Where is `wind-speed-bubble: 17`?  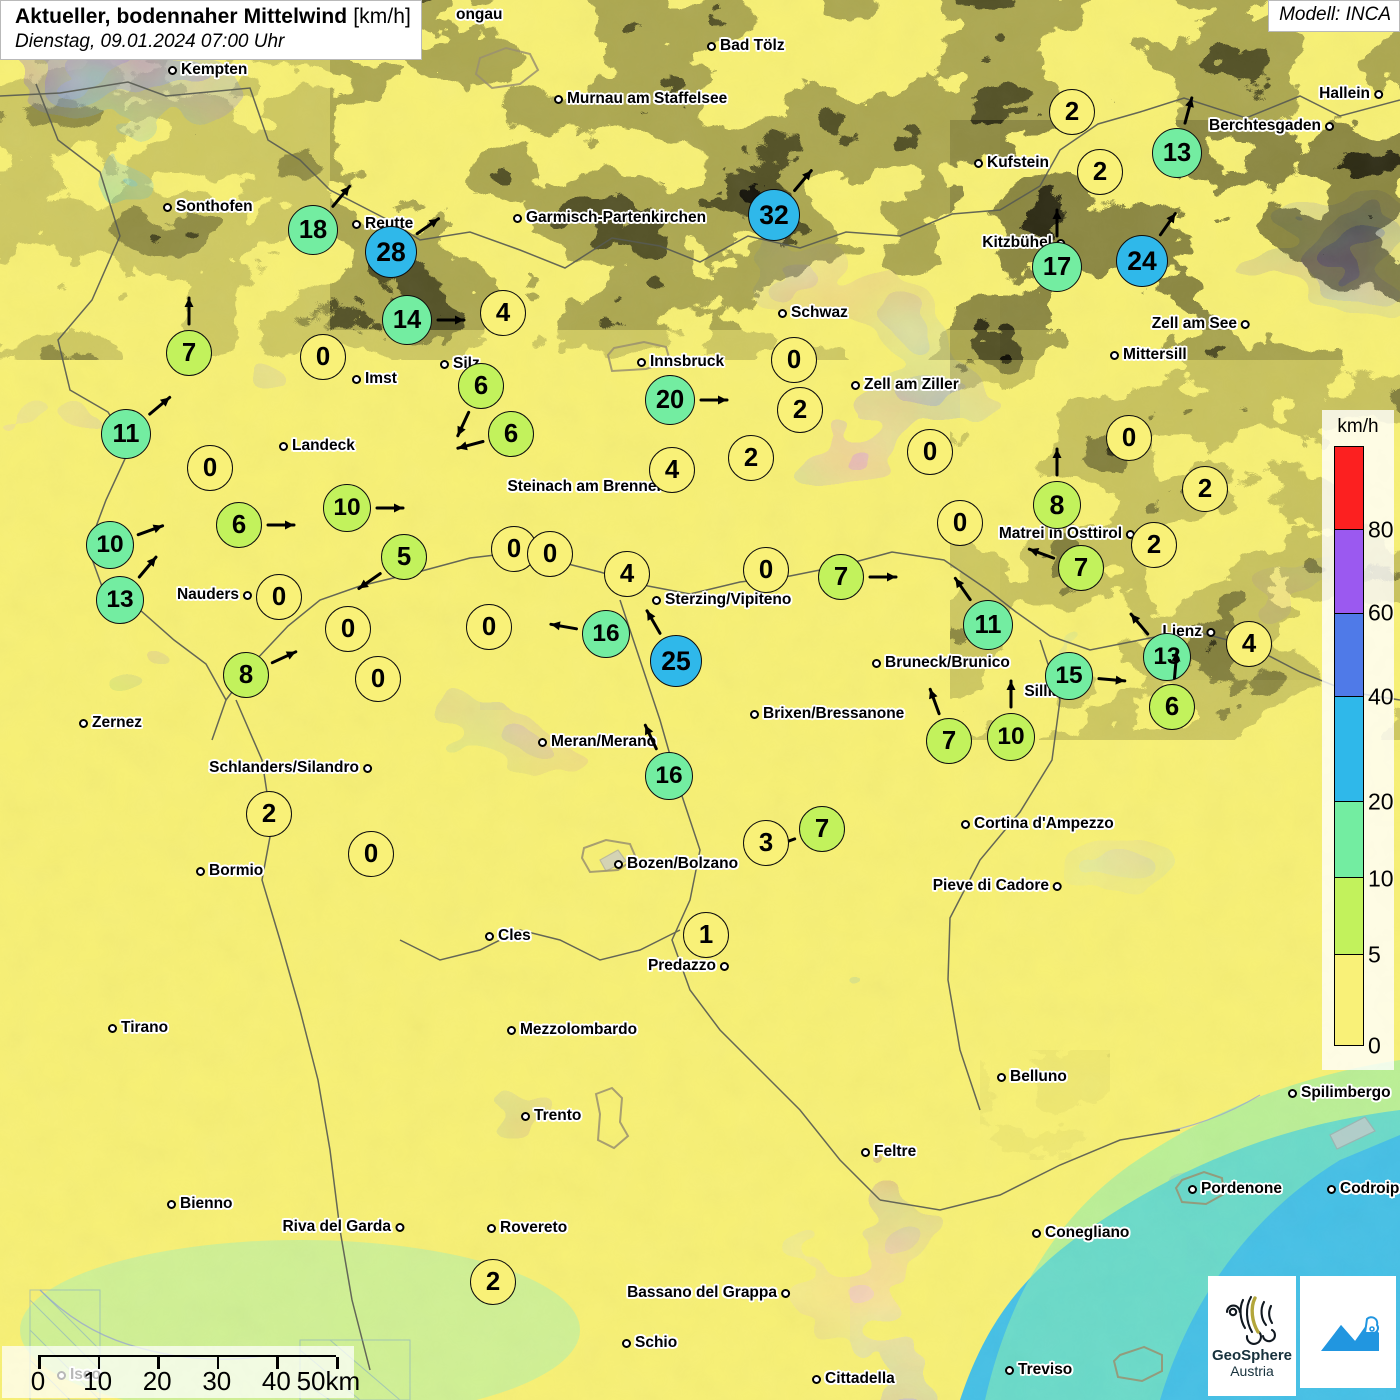 wind-speed-bubble: 17 is located at coordinates (1057, 267).